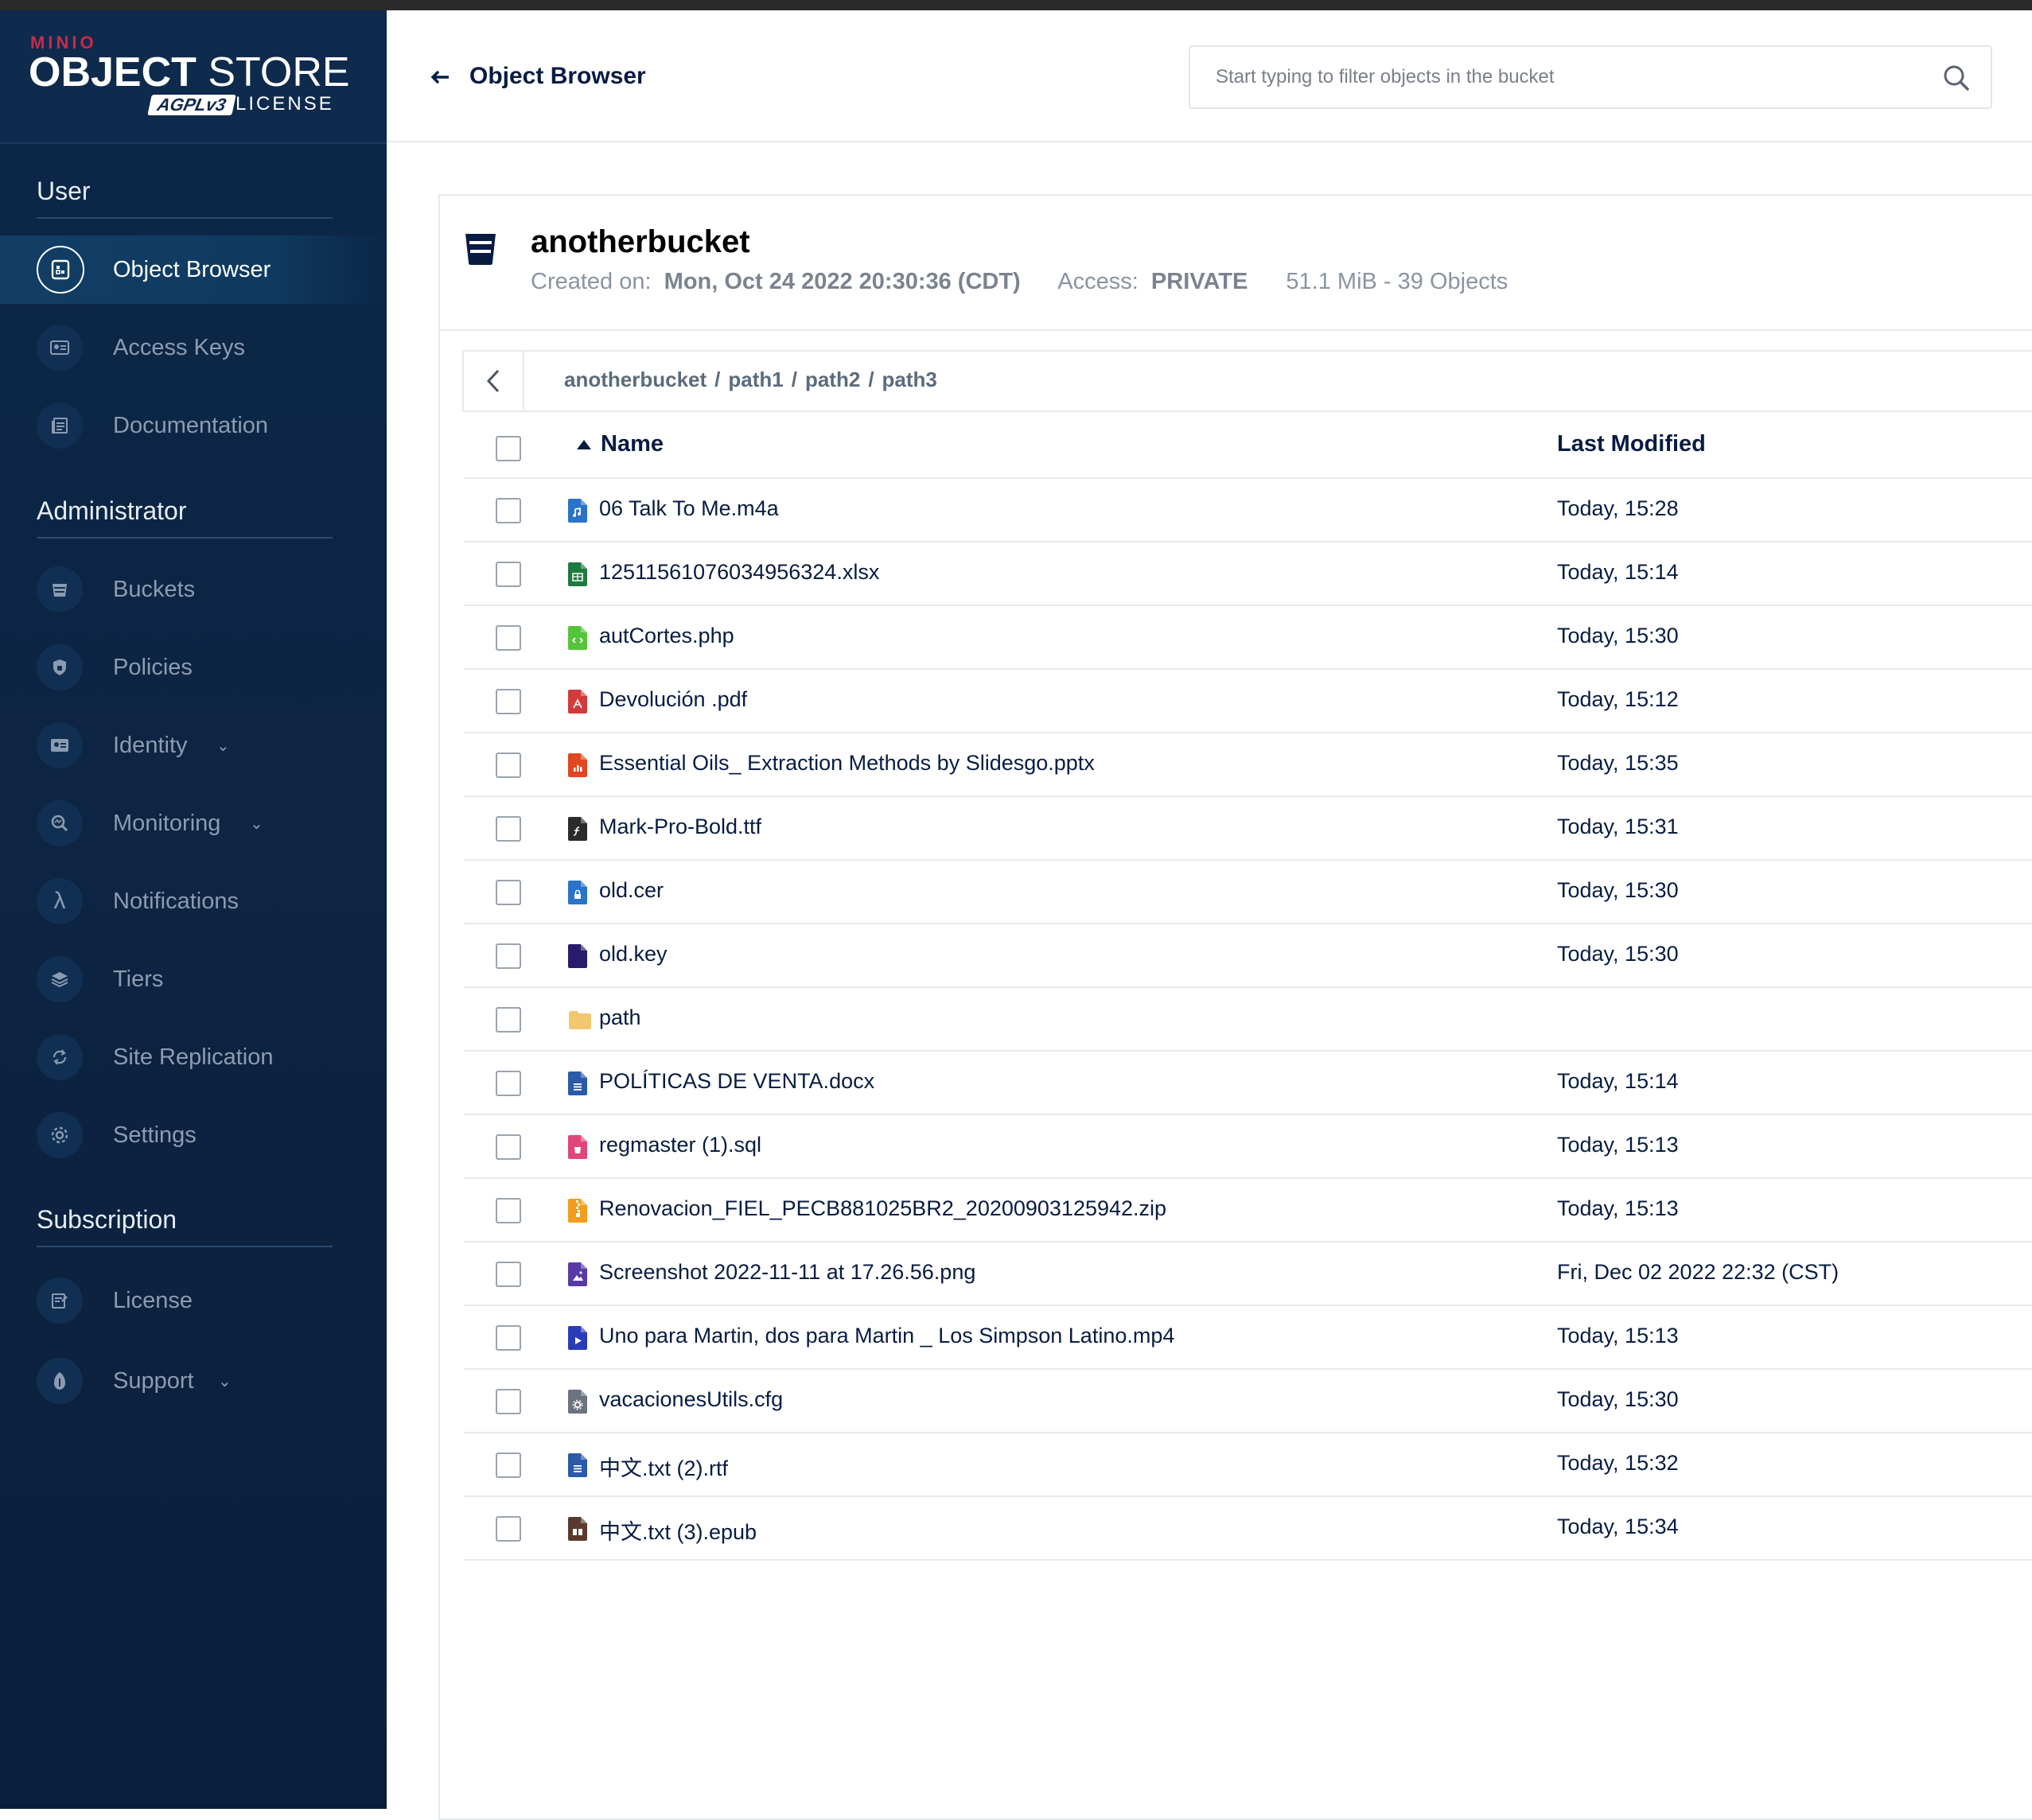 This screenshot has height=1820, width=2032. I want to click on table-row: autCortes.php Today, 15:30, so click(1248, 638).